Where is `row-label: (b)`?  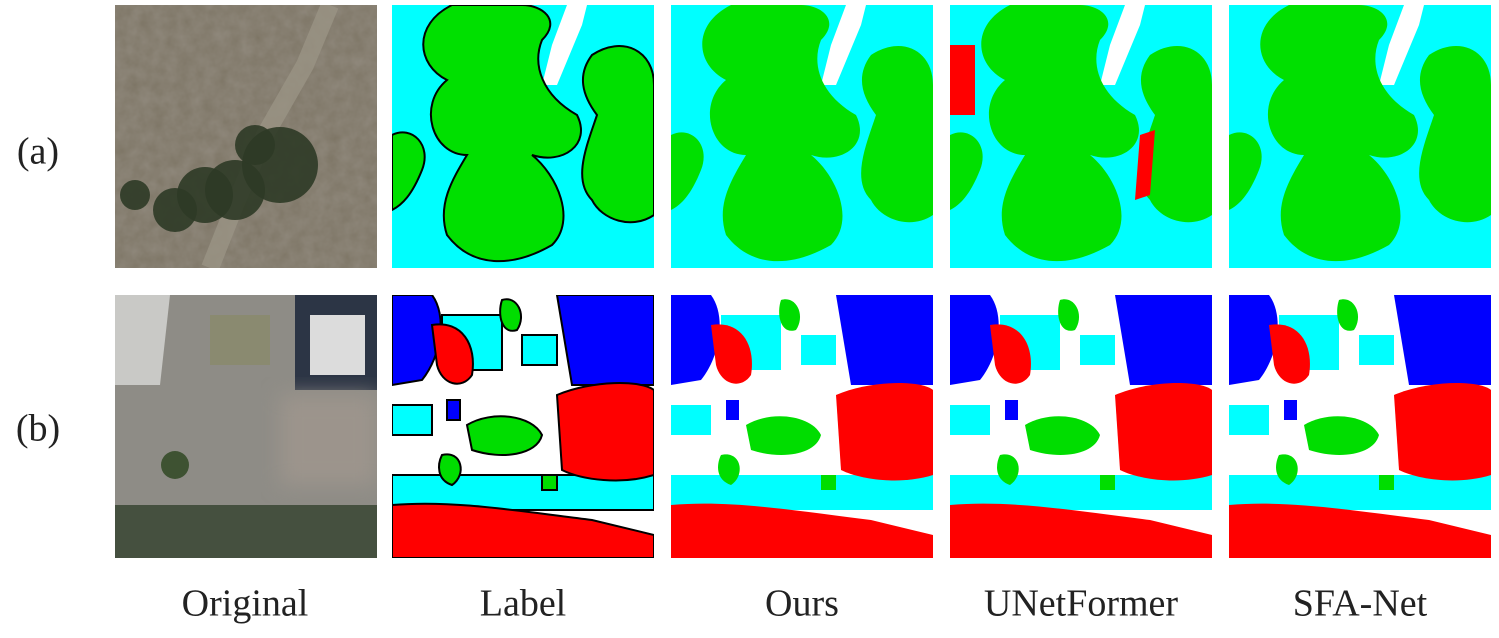 row-label: (b) is located at coordinates (38, 429).